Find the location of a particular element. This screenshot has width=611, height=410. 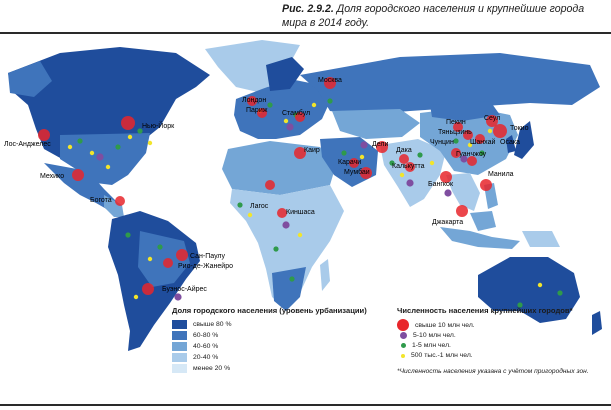

city-label-delhi: Дели is located at coordinates (380, 144).